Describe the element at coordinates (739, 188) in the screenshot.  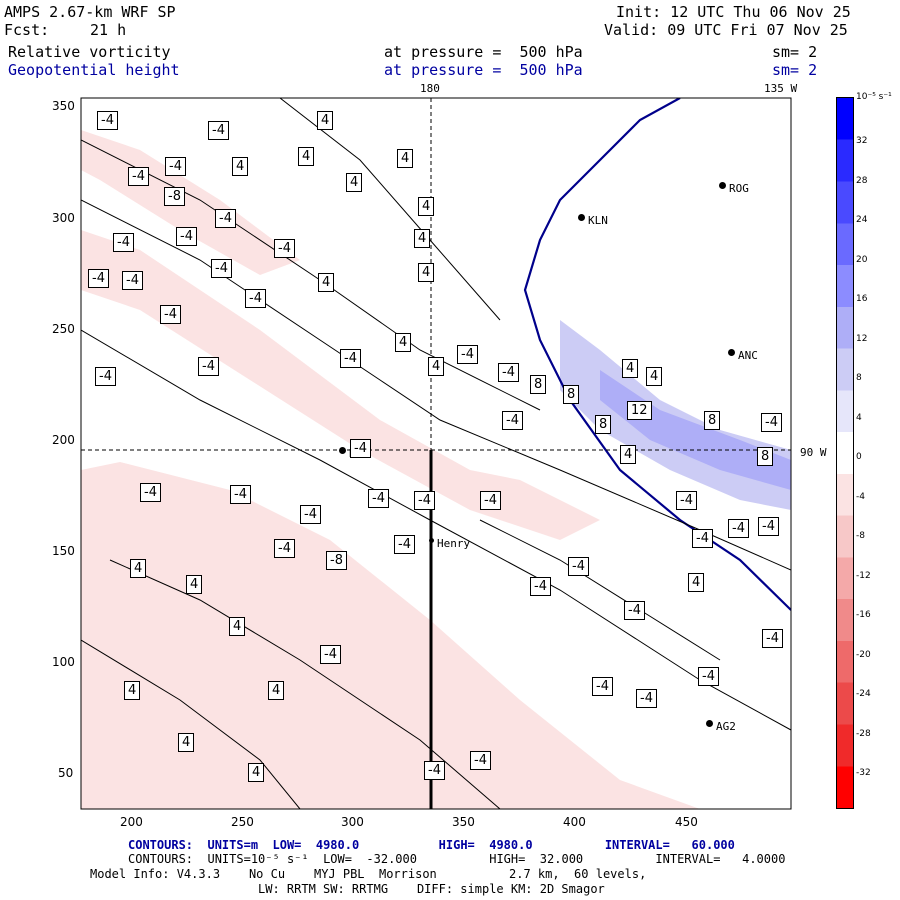
I see `station-label-rog: ROG` at that location.